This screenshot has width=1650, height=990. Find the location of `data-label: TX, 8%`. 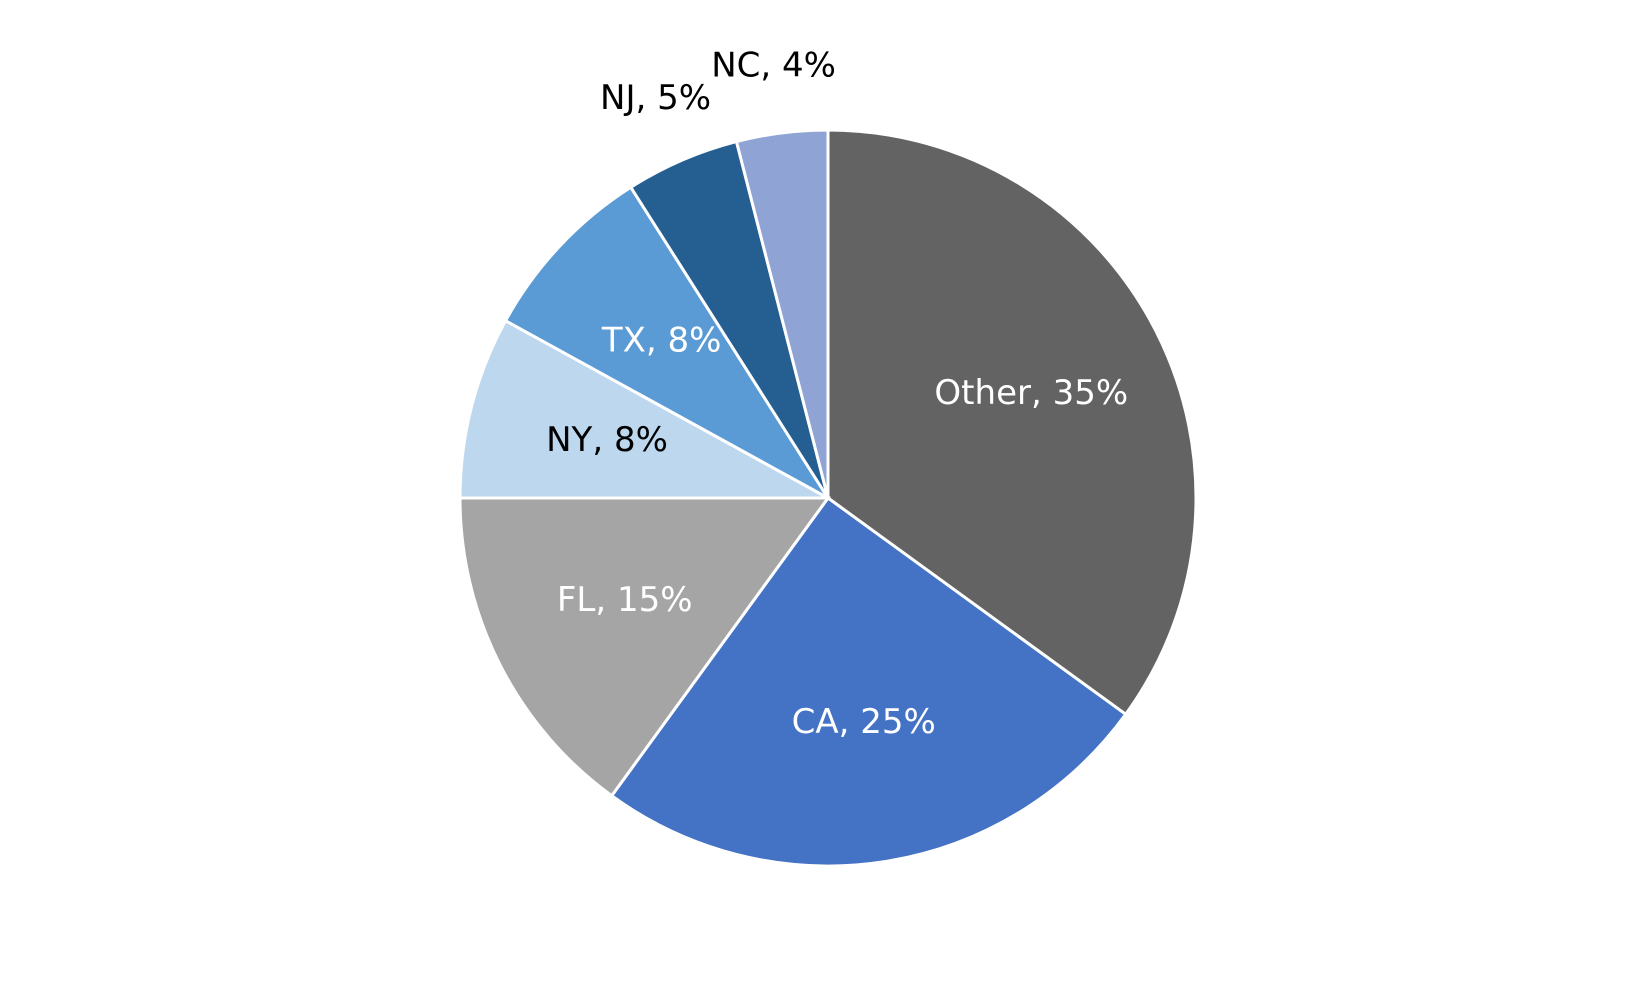

data-label: TX, 8% is located at coordinates (661, 340).